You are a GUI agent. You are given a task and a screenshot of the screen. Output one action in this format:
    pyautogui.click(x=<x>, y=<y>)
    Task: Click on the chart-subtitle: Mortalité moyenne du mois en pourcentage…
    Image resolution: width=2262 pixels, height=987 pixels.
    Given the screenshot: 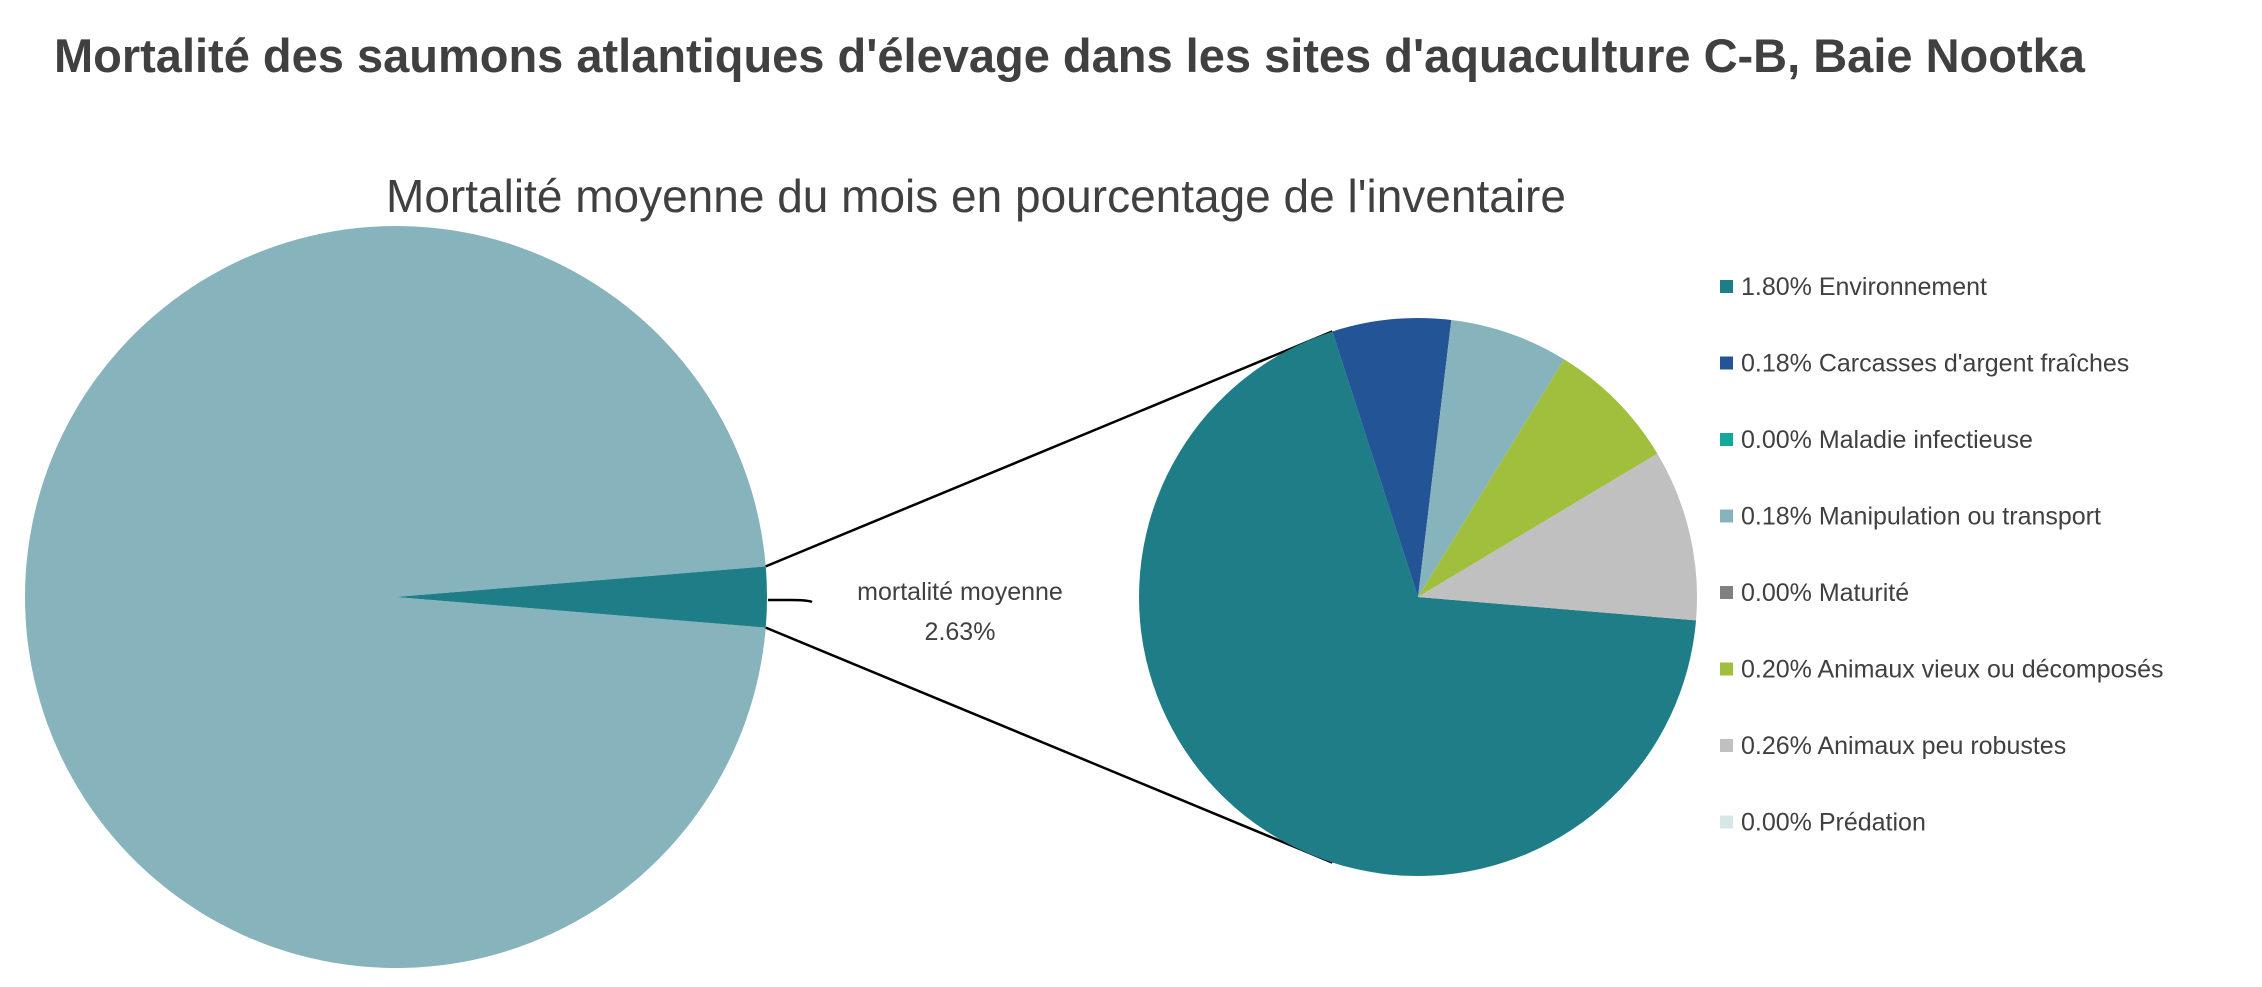 What is the action you would take?
    pyautogui.click(x=976, y=196)
    